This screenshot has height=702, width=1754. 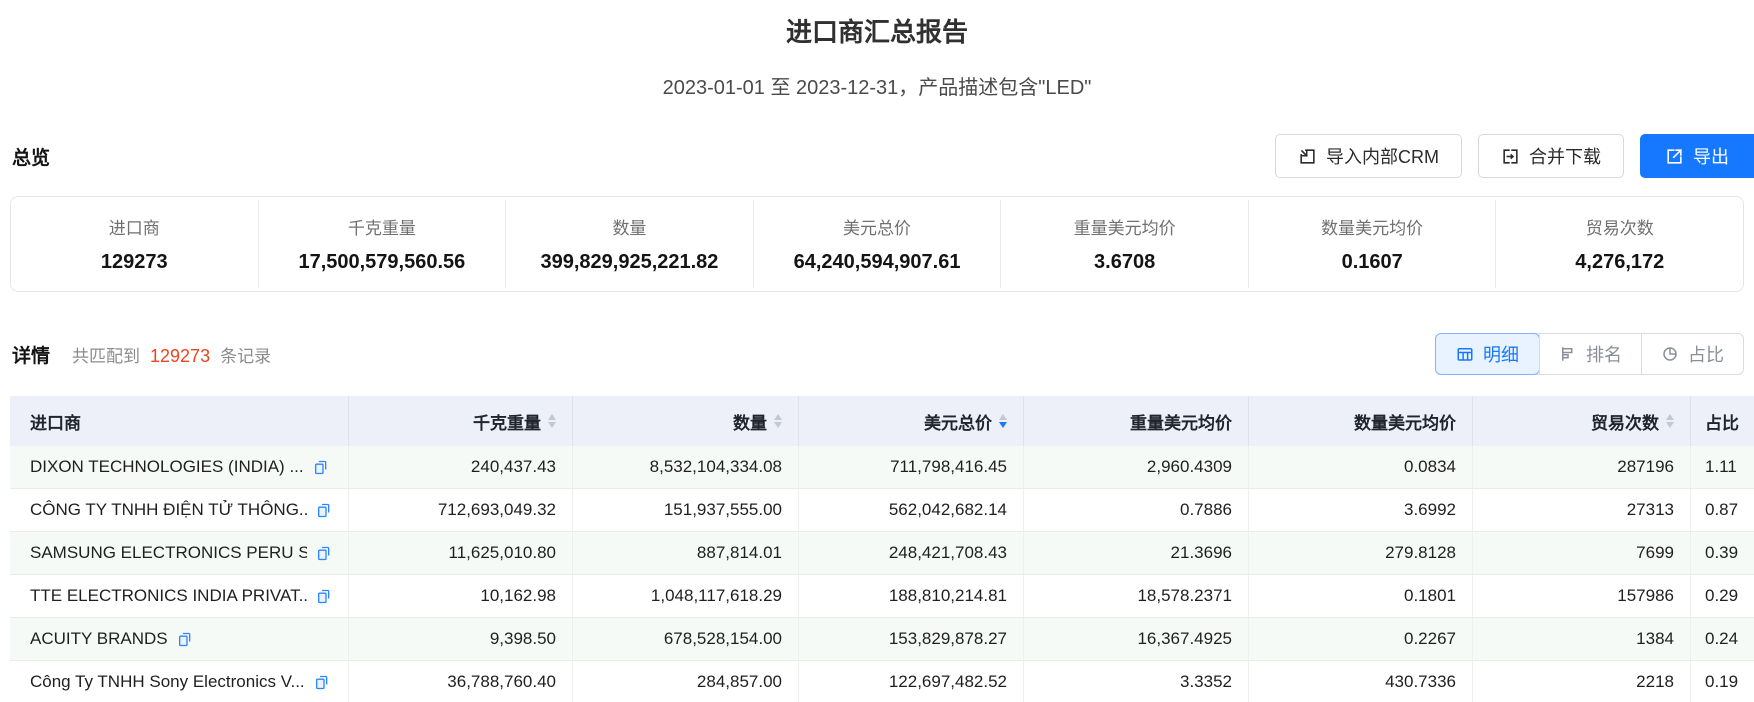 I want to click on kg-weight-value: 712,693,049.32, so click(x=461, y=510).